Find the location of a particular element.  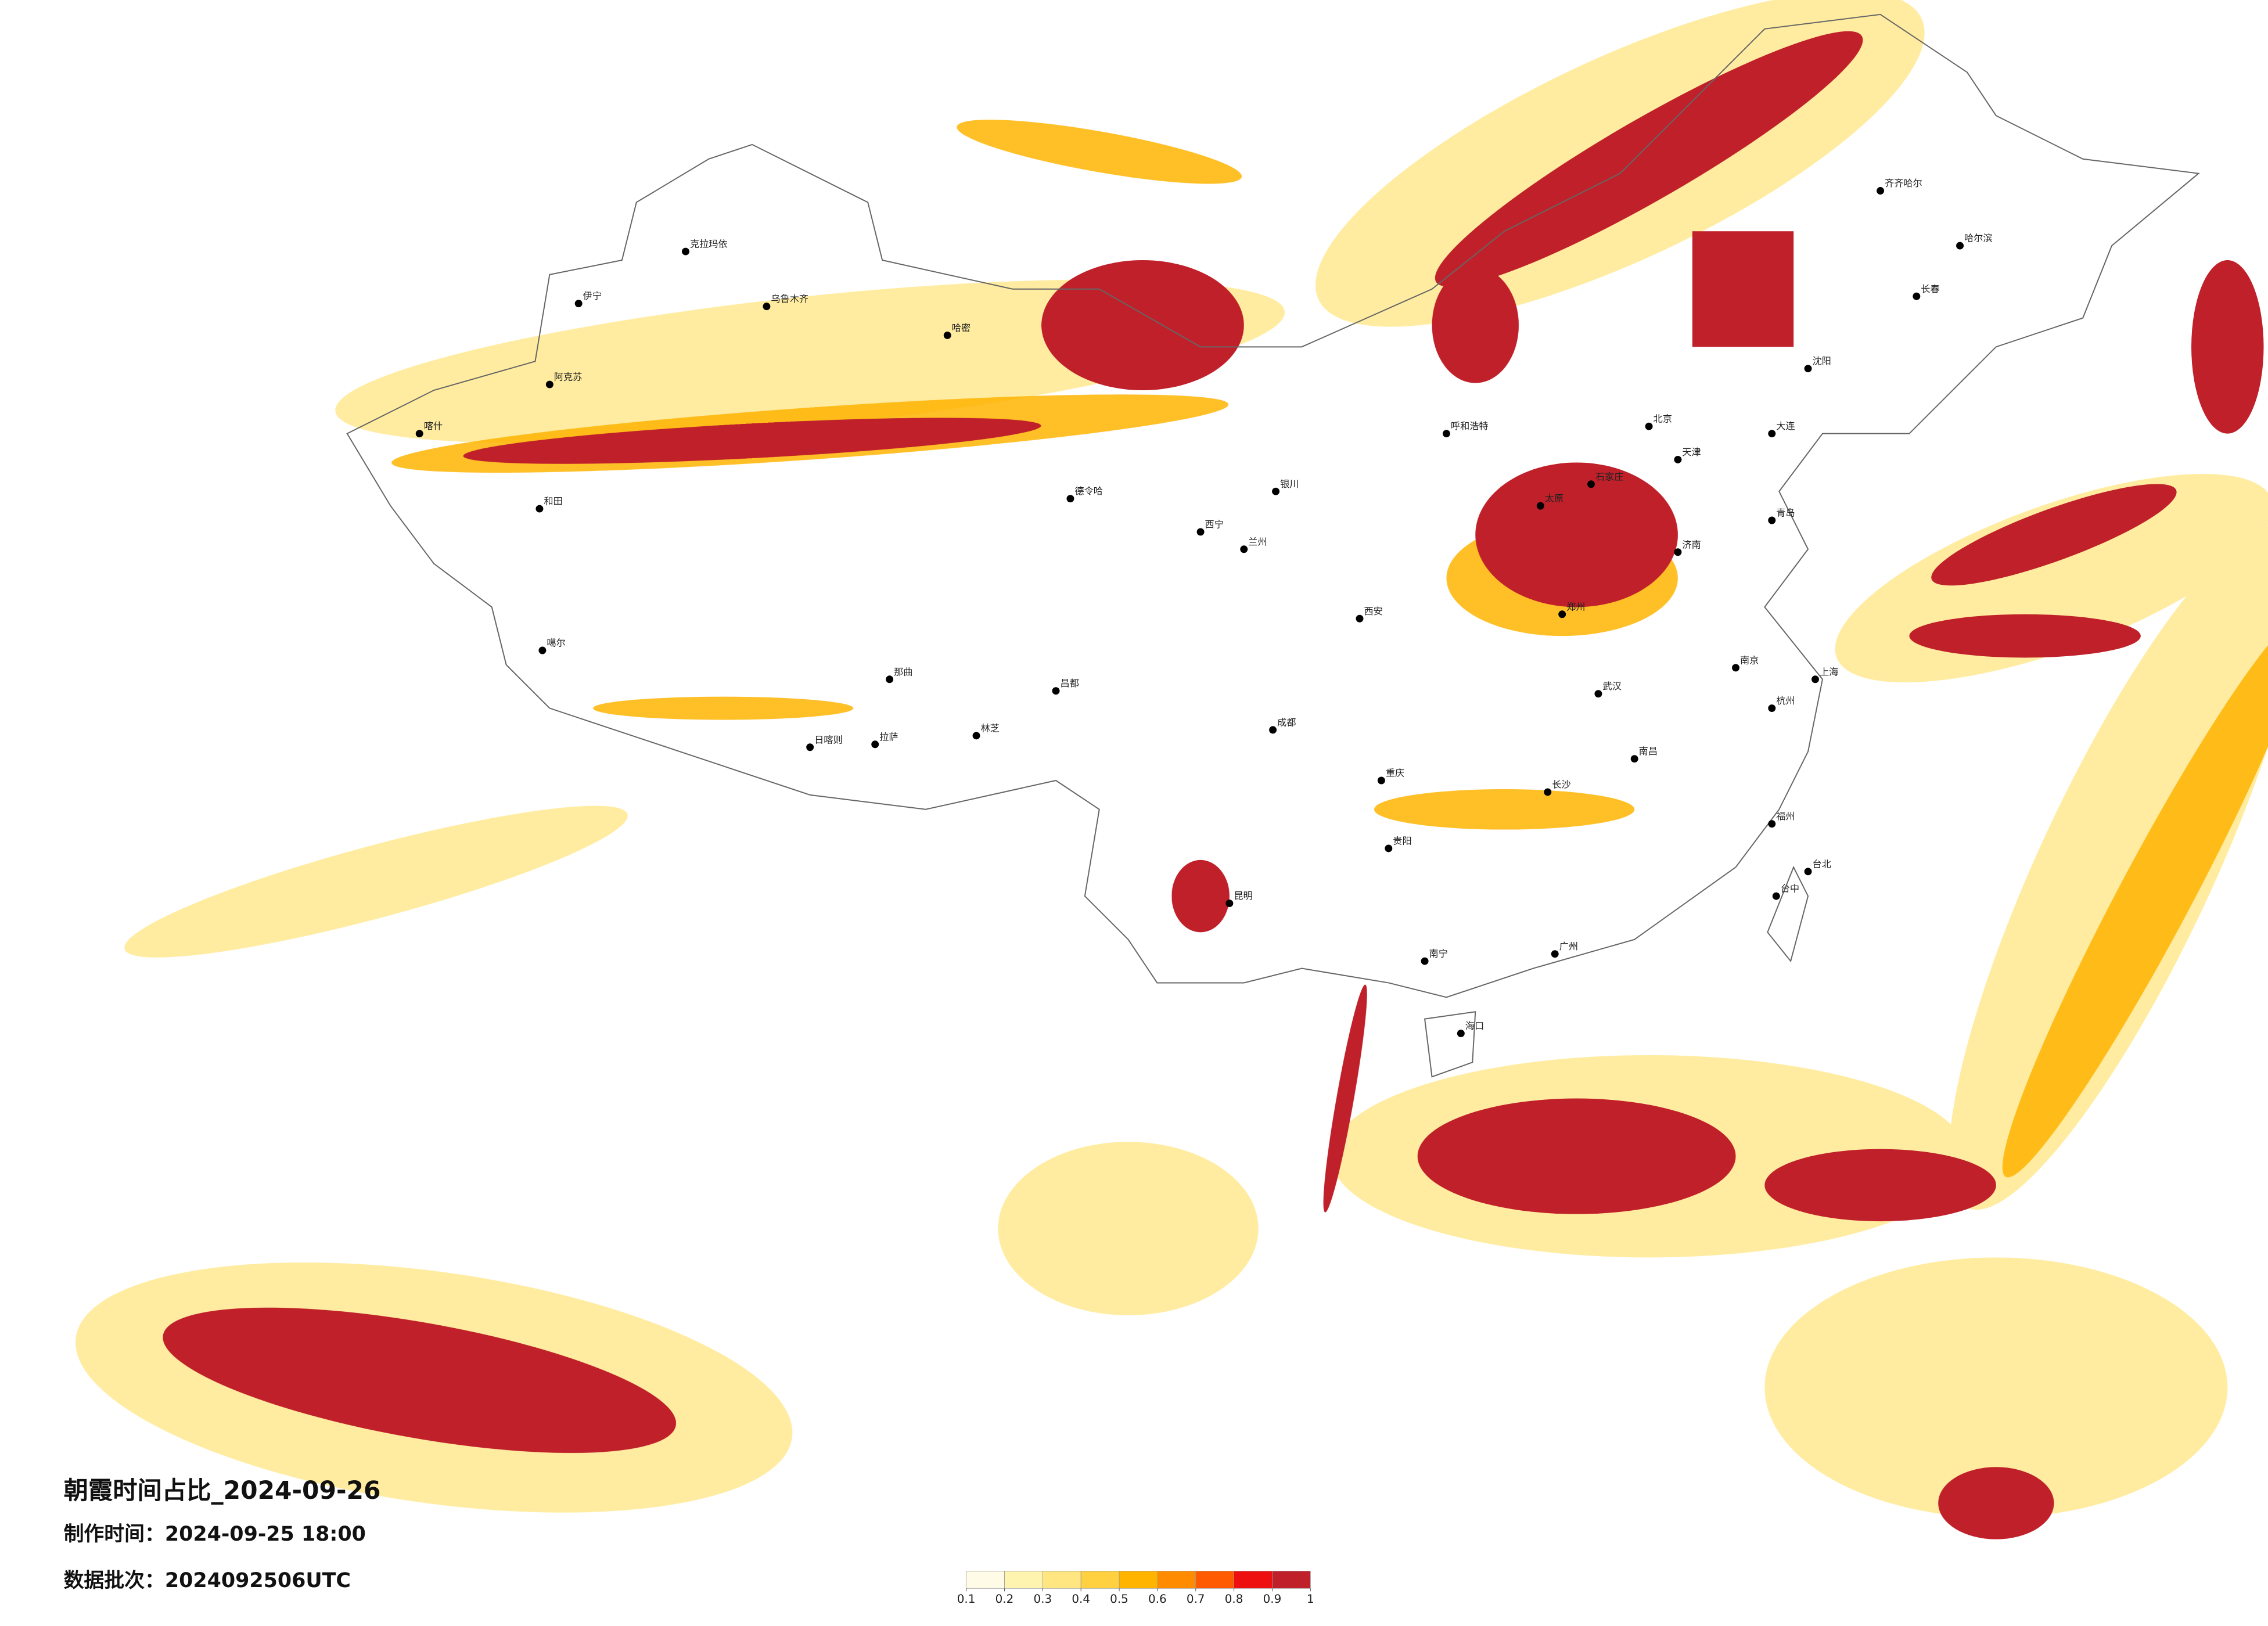

legend-tick-label: 0.7 is located at coordinates (1196, 1599).